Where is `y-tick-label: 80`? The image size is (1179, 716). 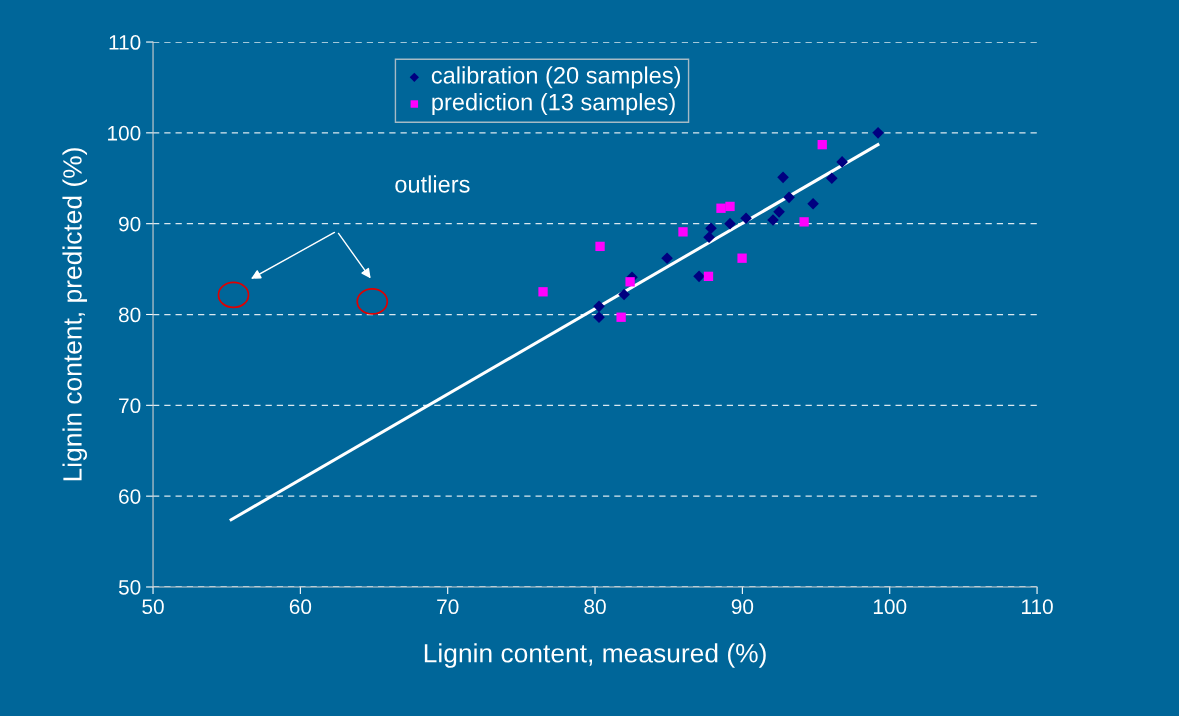
y-tick-label: 80 is located at coordinates (129, 315).